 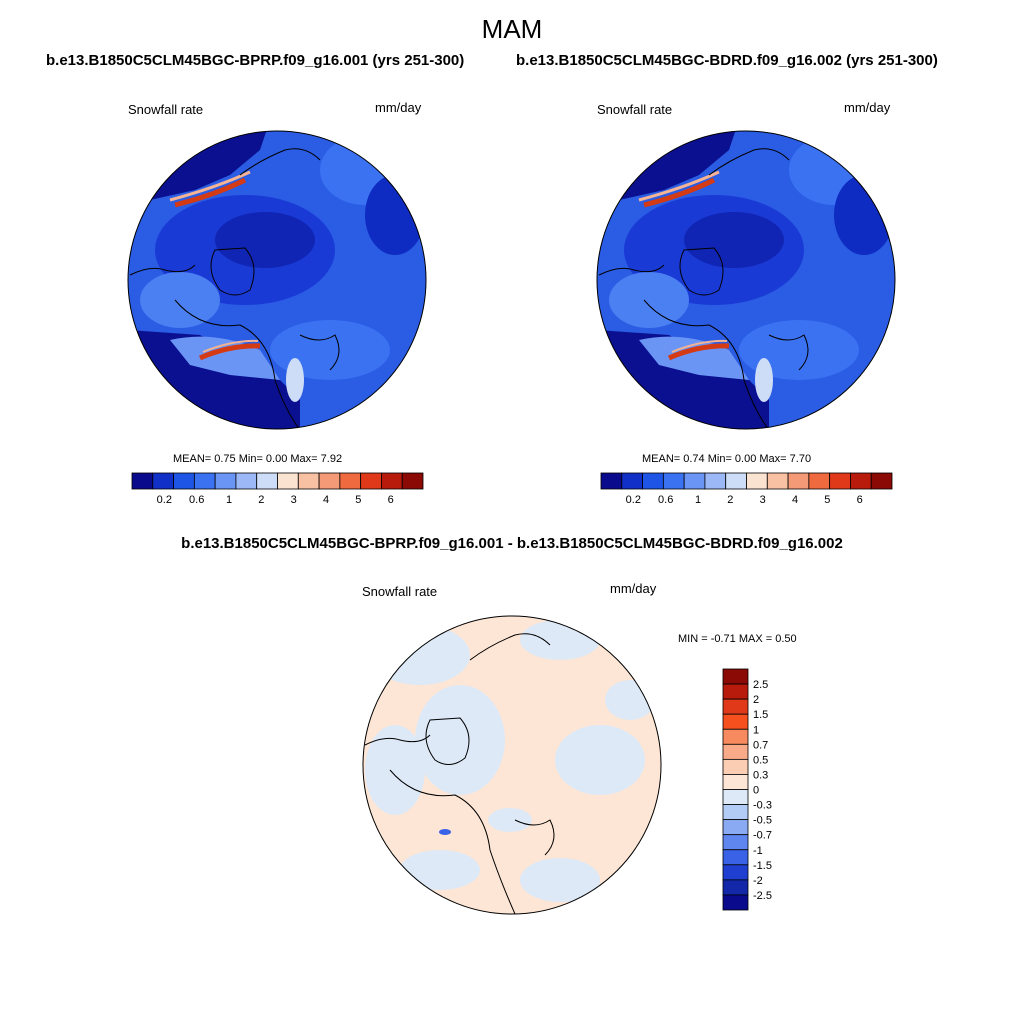 I want to click on colorbar-tick-label: -0.5, so click(x=762, y=821).